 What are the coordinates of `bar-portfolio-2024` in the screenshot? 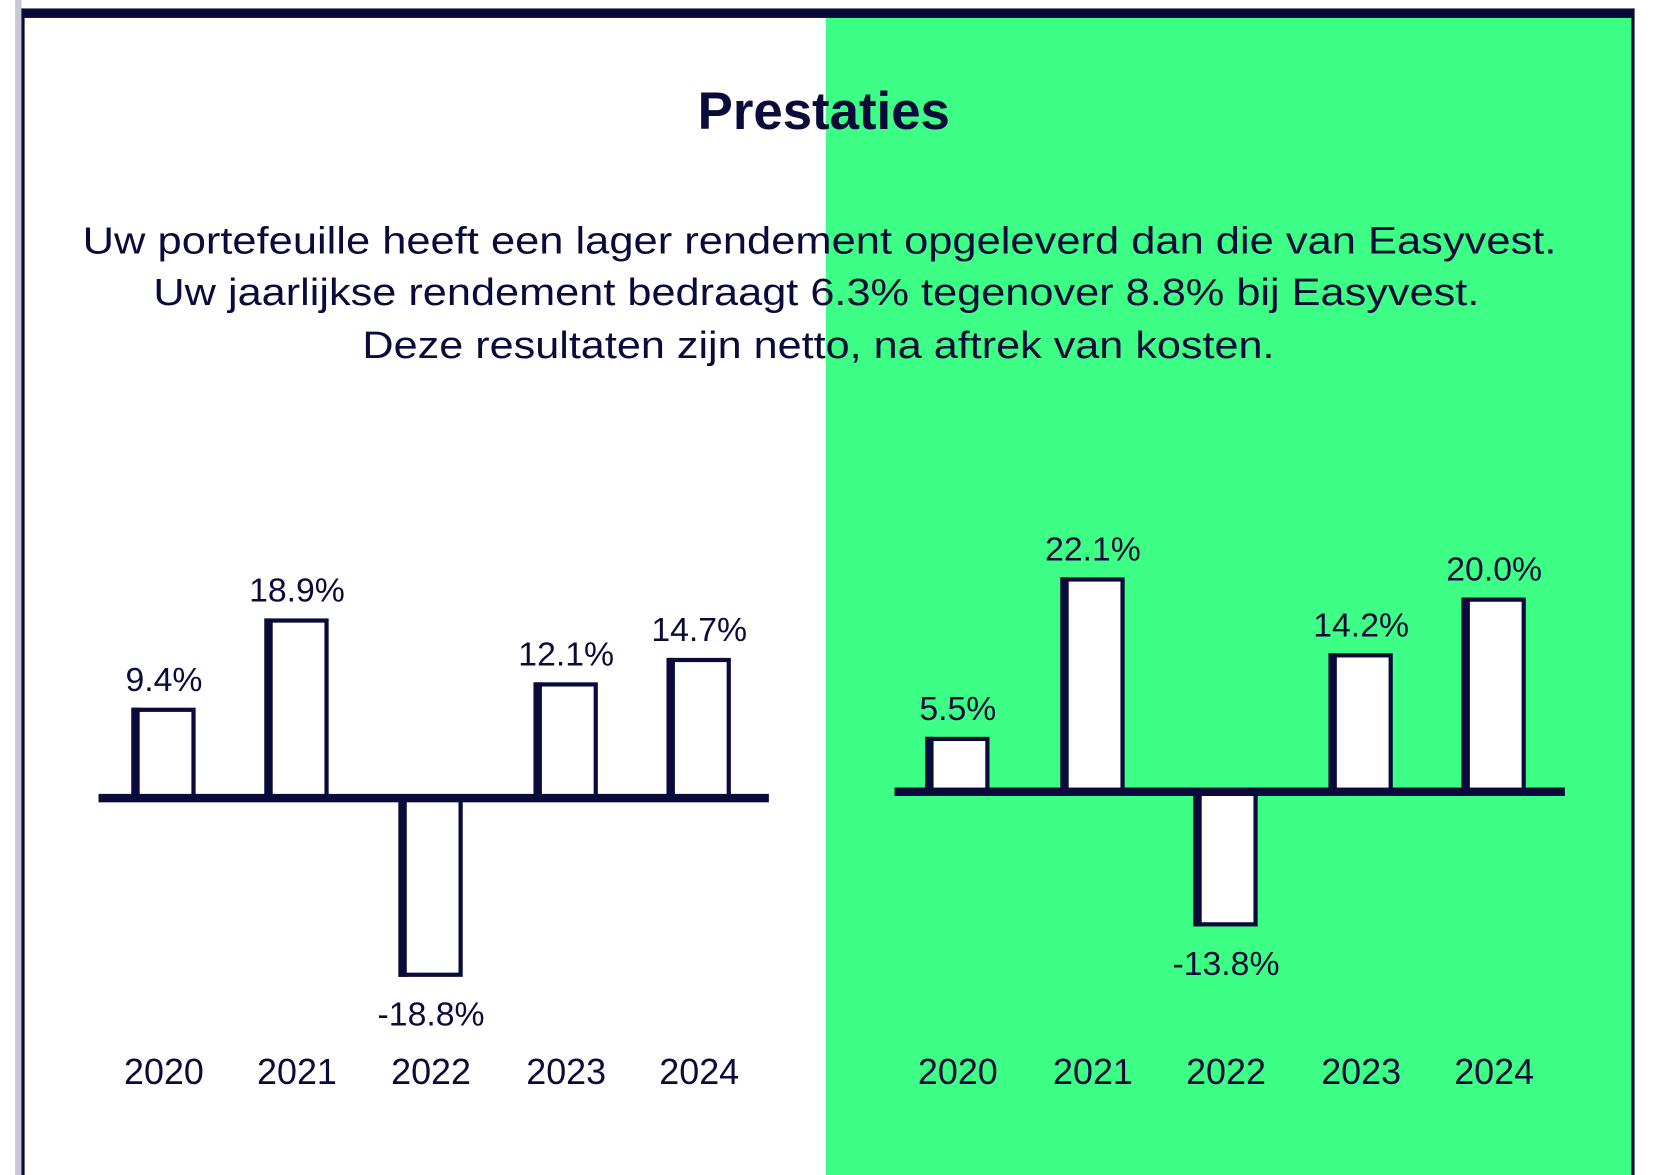 It's located at (698, 729).